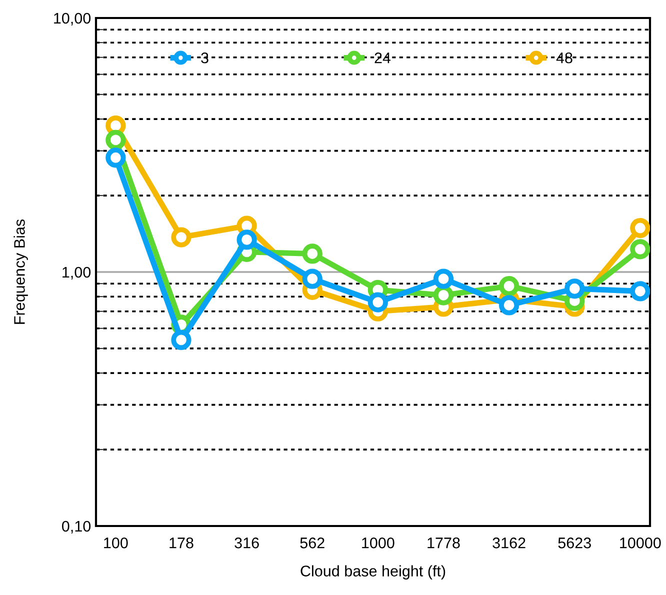 The image size is (666, 595). What do you see at coordinates (21, 271) in the screenshot?
I see `y-axis-title: Frequency Bias` at bounding box center [21, 271].